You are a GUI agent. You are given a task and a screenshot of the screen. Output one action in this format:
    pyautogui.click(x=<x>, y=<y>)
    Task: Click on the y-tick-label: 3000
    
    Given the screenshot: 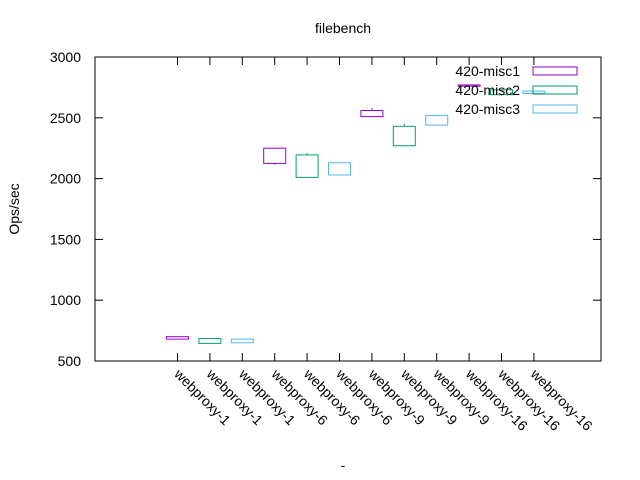 What is the action you would take?
    pyautogui.click(x=65, y=57)
    